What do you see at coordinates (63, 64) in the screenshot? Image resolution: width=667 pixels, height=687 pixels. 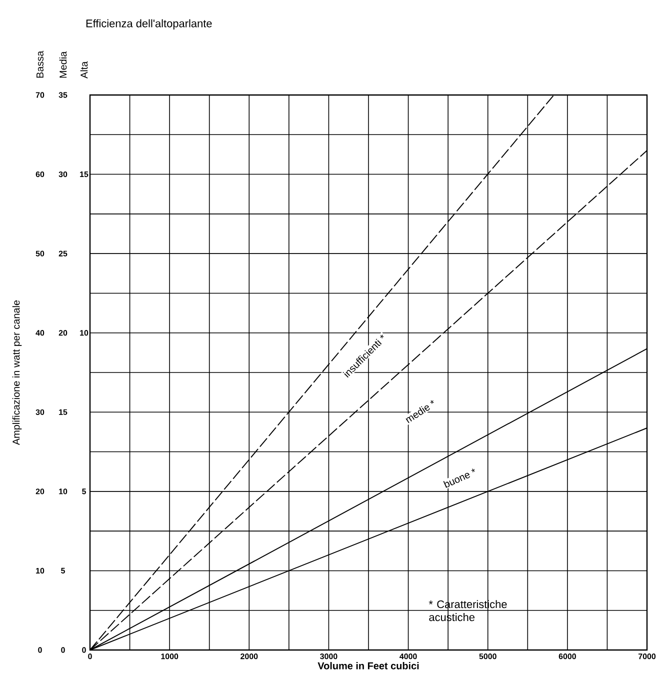 I see `text: Media` at bounding box center [63, 64].